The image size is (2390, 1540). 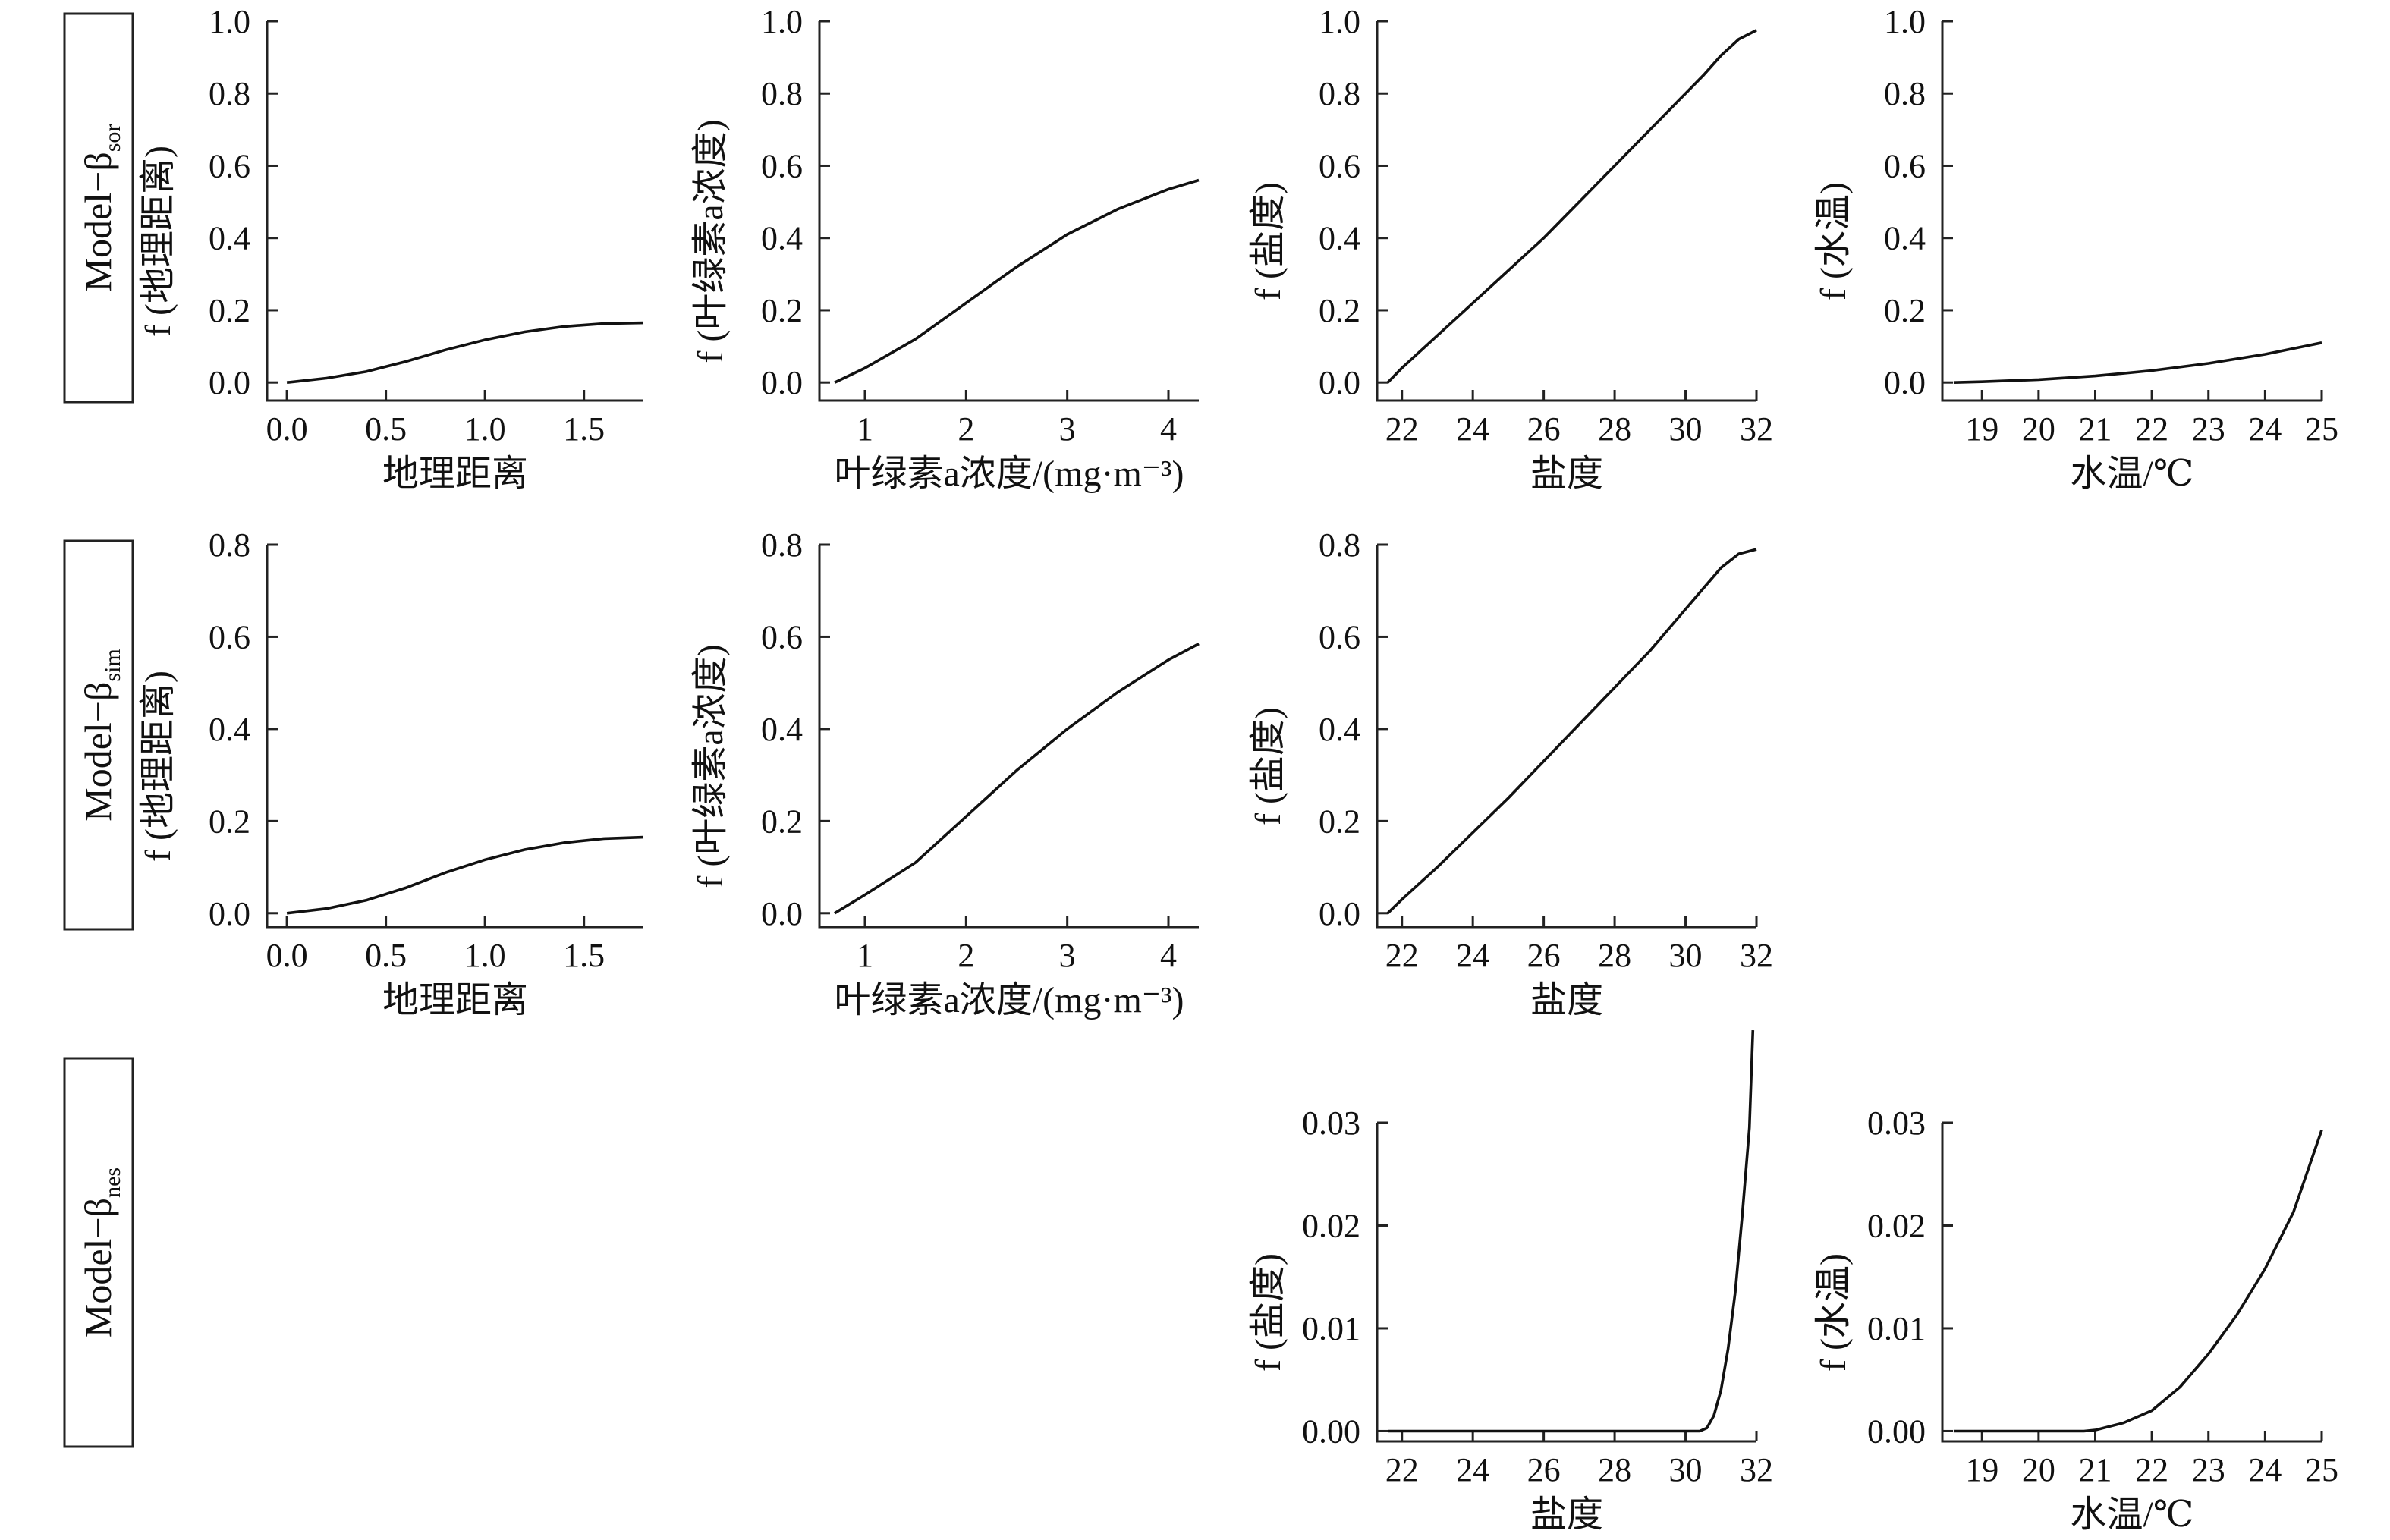 I want to click on x-tick-label: 30, so click(x=1686, y=955).